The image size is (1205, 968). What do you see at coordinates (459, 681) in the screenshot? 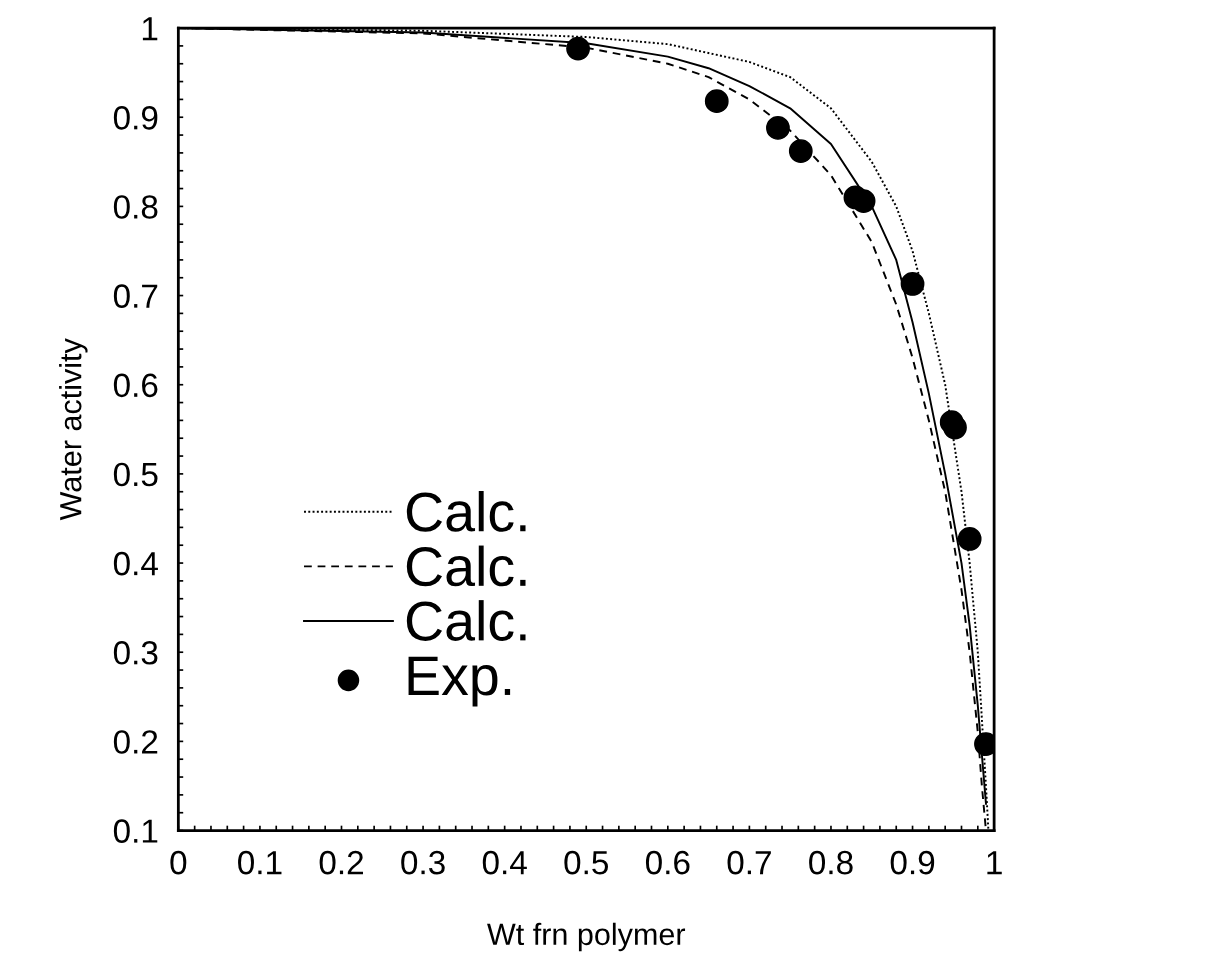
I see `legend-label: Exp.` at bounding box center [459, 681].